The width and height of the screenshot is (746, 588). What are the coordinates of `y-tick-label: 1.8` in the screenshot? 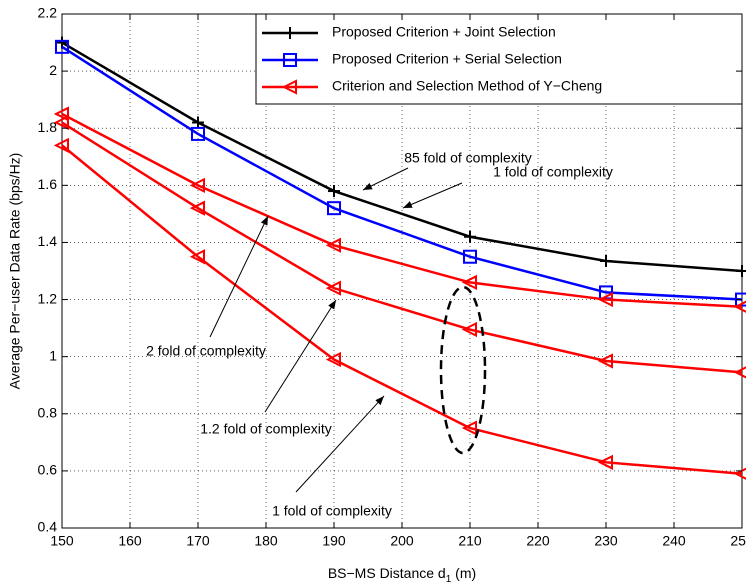 It's located at (48, 127).